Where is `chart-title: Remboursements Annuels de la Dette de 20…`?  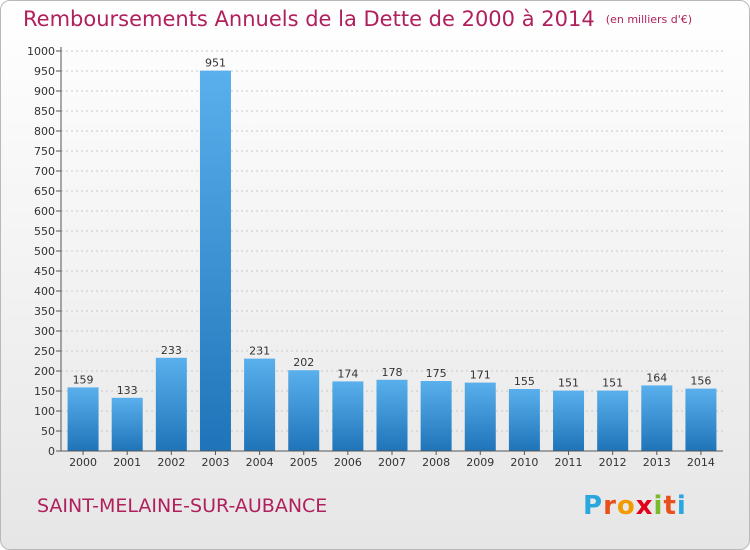
chart-title: Remboursements Annuels de la Dette de 20… is located at coordinates (357, 19).